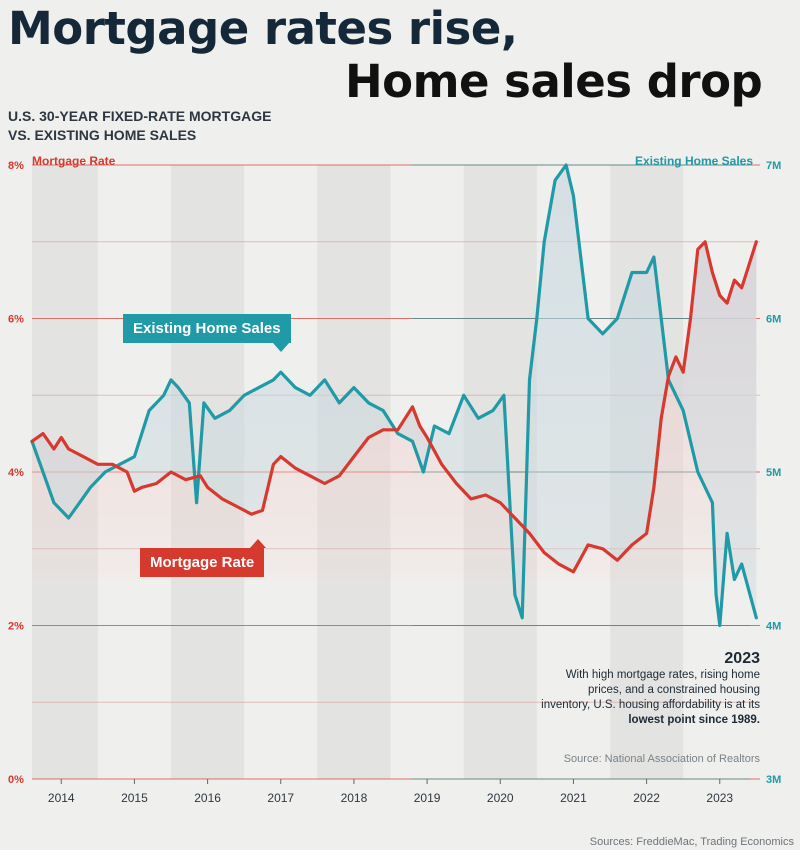 This screenshot has width=800, height=850. What do you see at coordinates (773, 780) in the screenshot?
I see `right-tick-label: 3M` at bounding box center [773, 780].